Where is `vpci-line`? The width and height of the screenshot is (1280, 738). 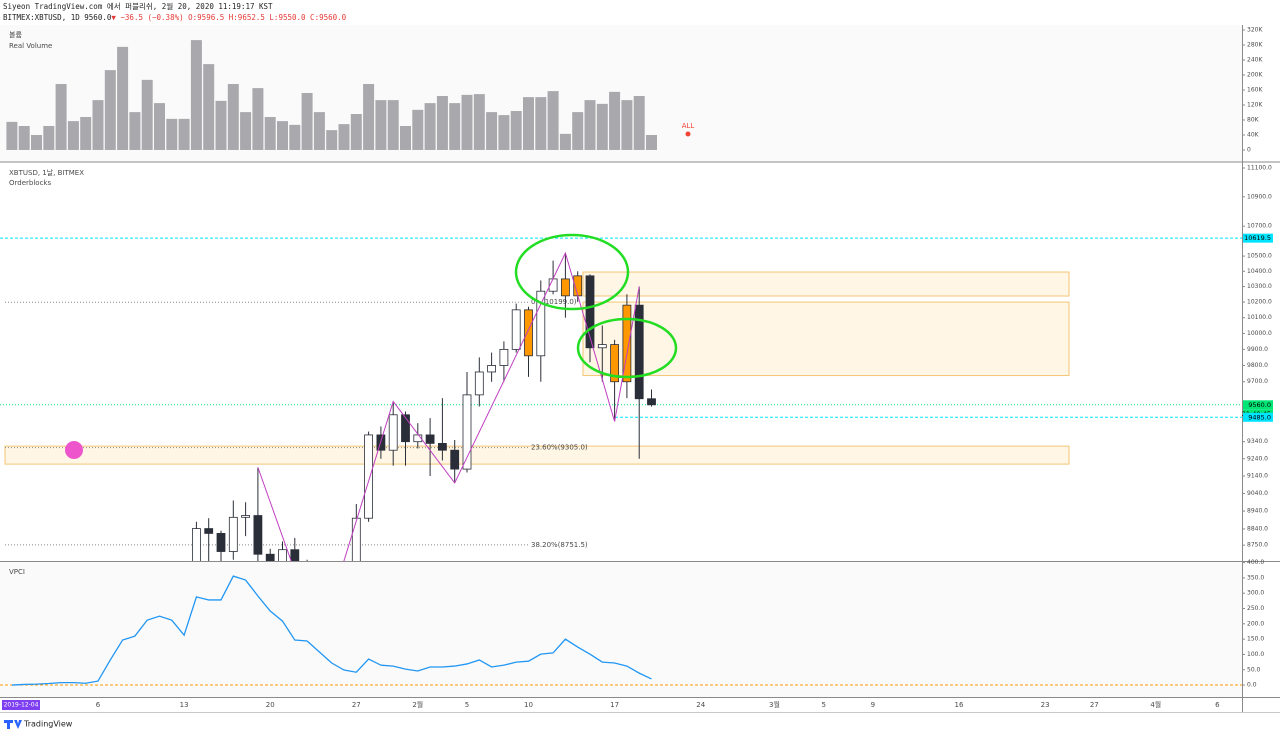 vpci-line is located at coordinates (331, 630).